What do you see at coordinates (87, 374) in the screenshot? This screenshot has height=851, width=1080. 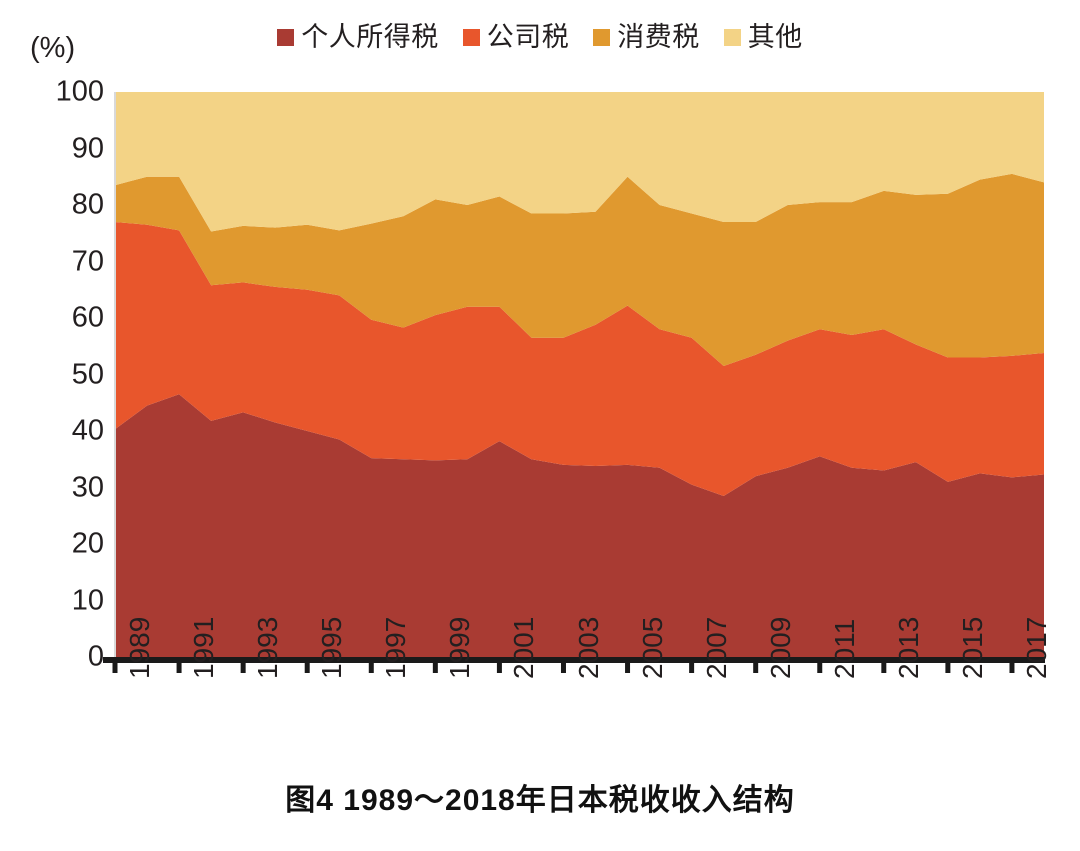 I see `y-axis-tick-50: 50` at bounding box center [87, 374].